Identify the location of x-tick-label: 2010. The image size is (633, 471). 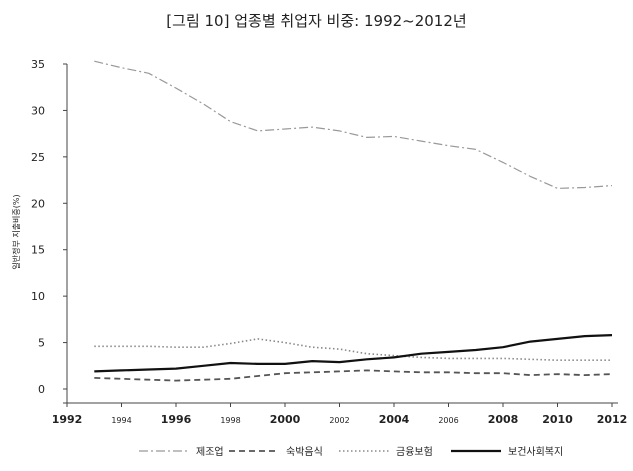
(557, 419).